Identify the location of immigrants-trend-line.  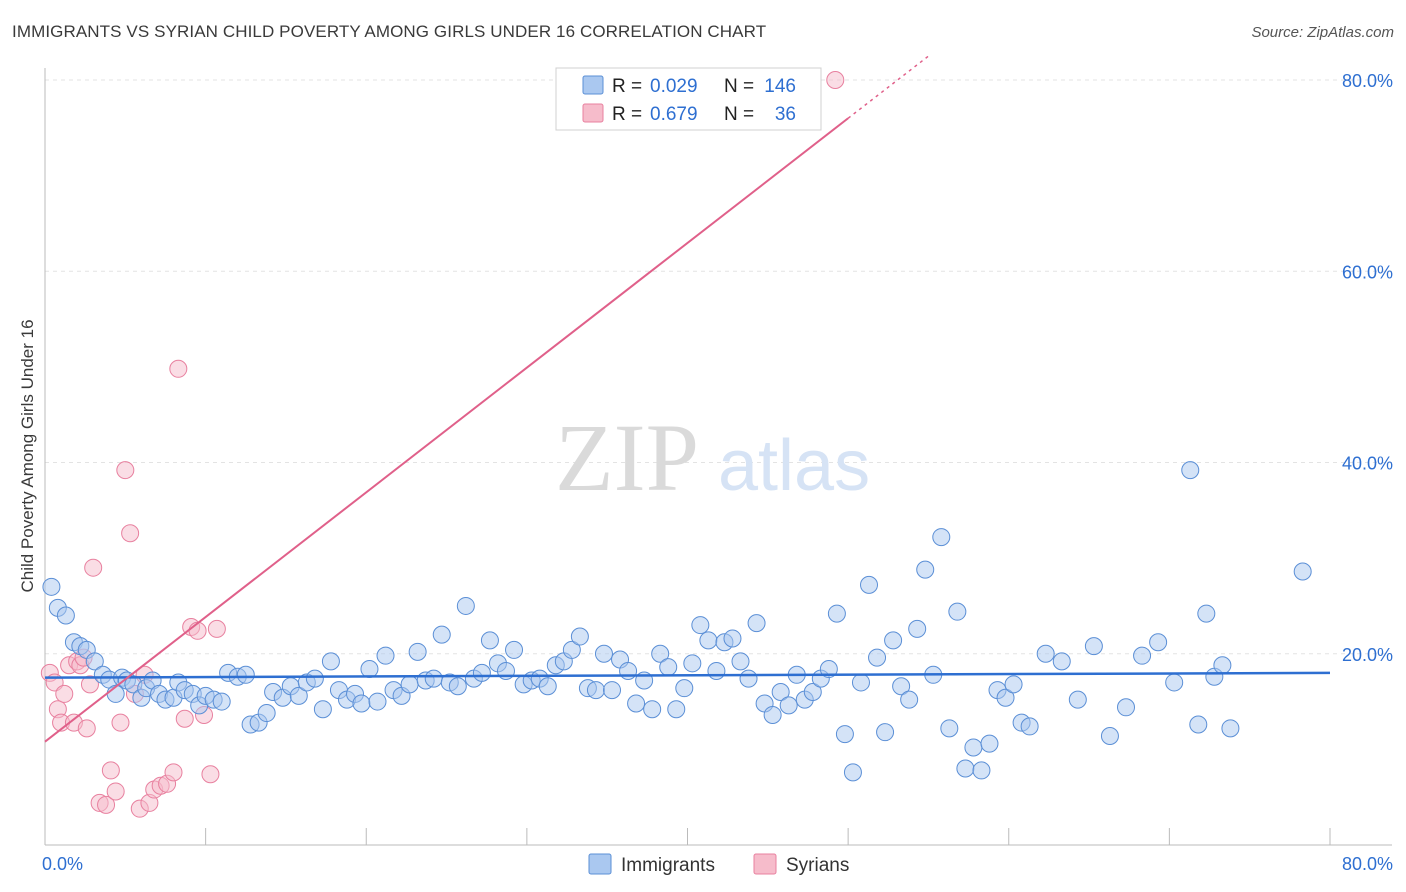
(687, 675).